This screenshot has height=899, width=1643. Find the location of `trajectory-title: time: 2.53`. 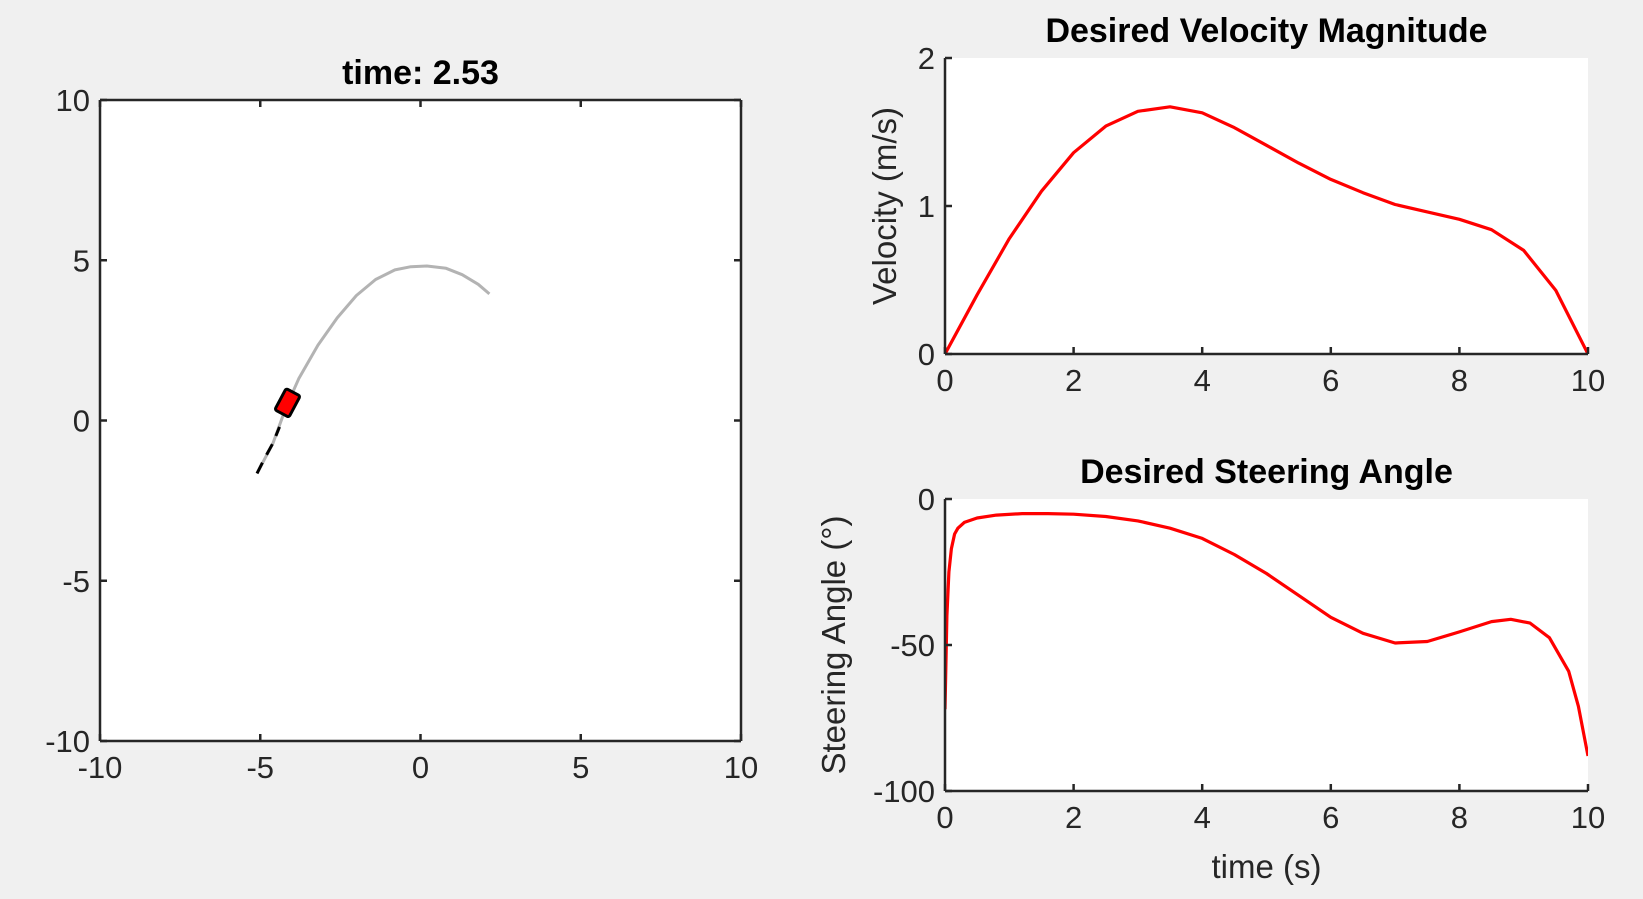

trajectory-title: time: 2.53 is located at coordinates (420, 73).